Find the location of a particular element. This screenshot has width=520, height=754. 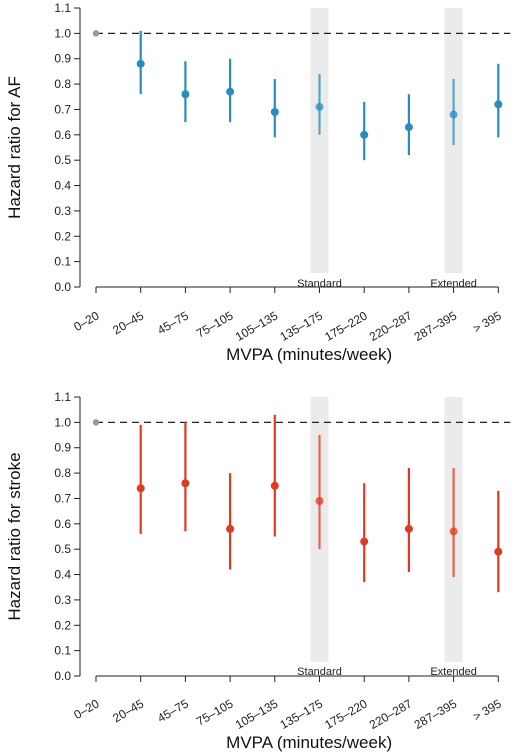

y-axis-title: Hazard ratio for stroke is located at coordinates (14, 536).